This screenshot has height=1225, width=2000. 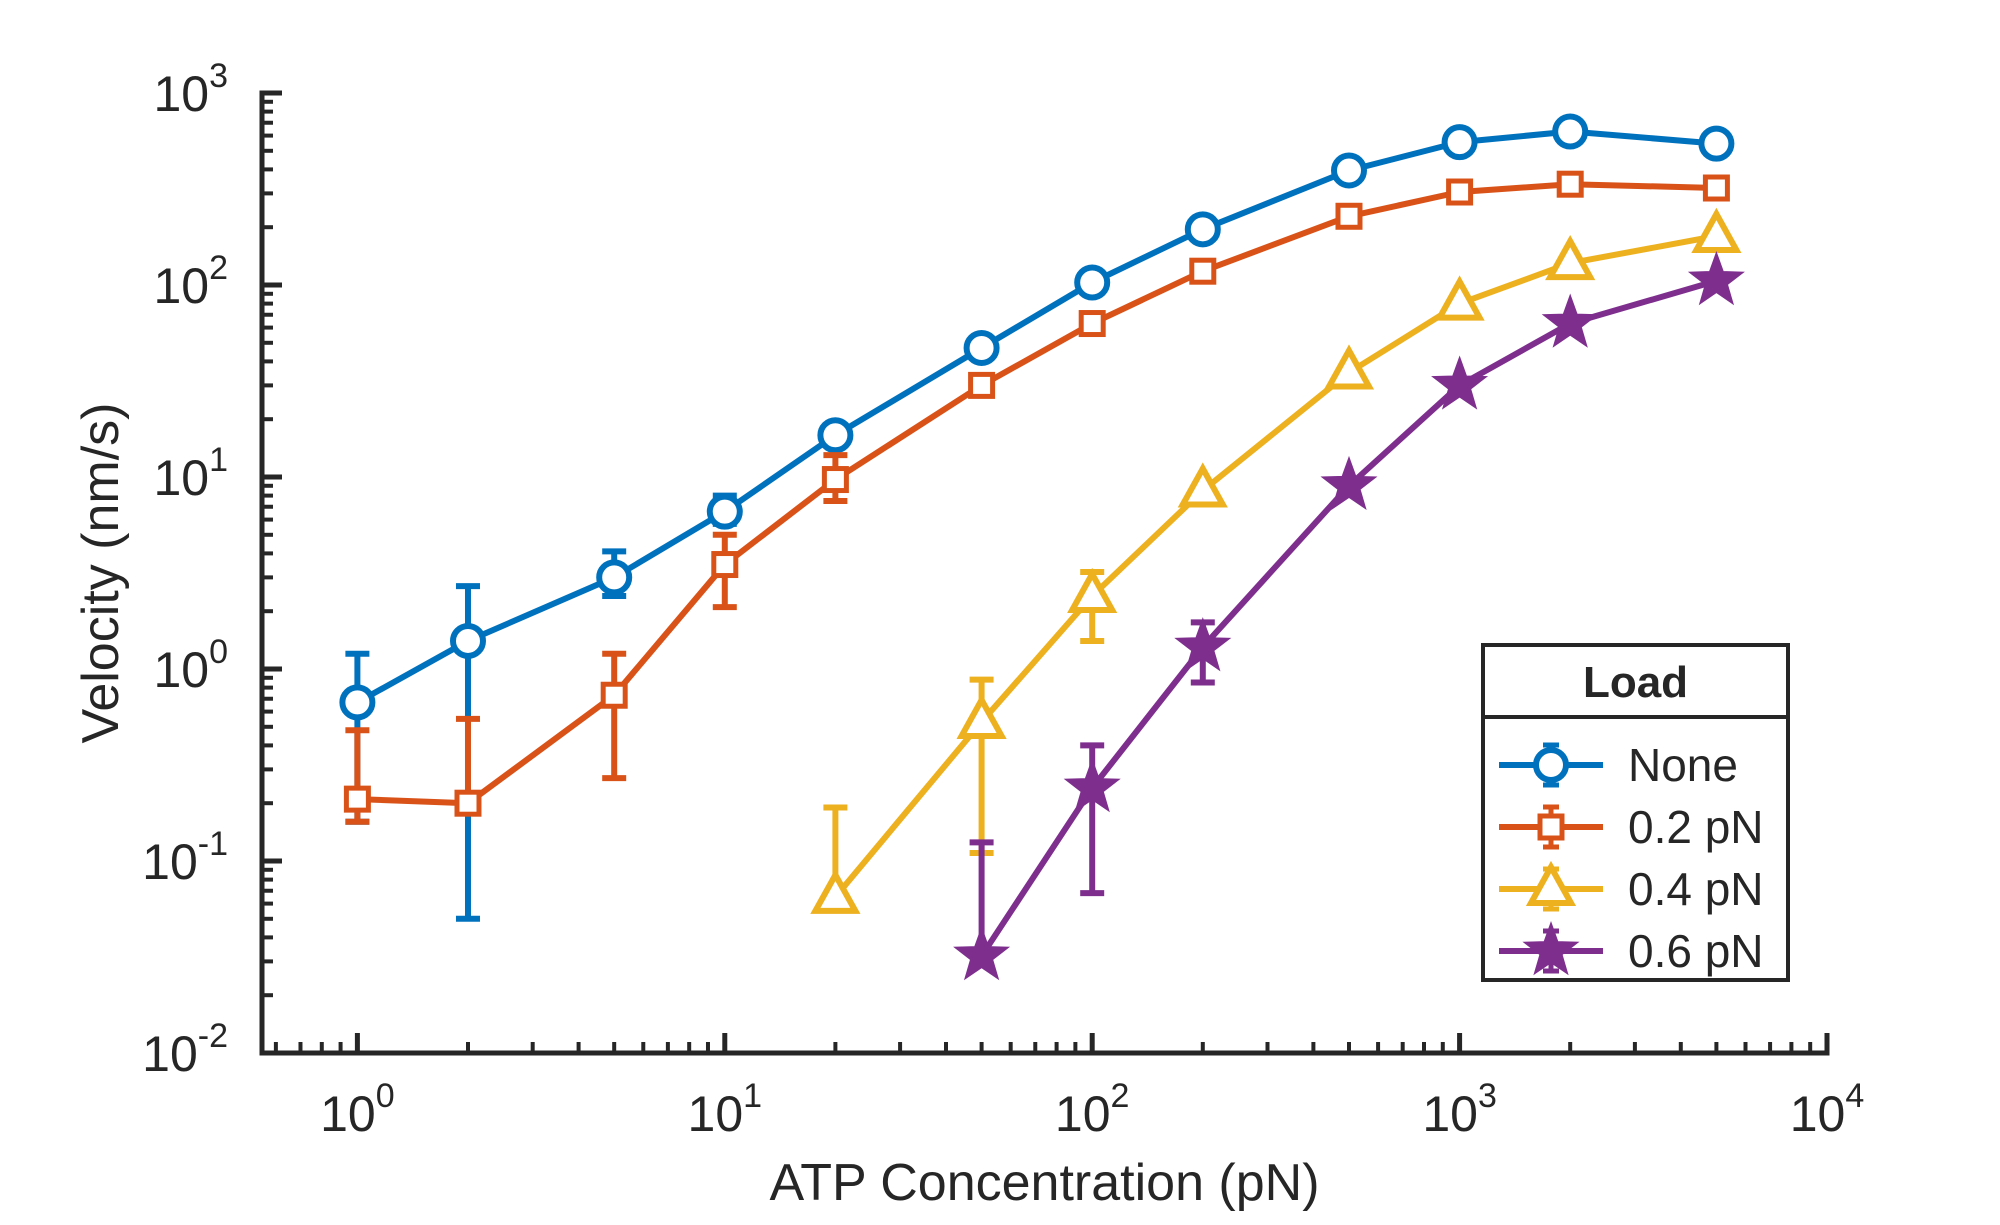 I want to click on legend-label: 0.4 pN, so click(x=1696, y=889).